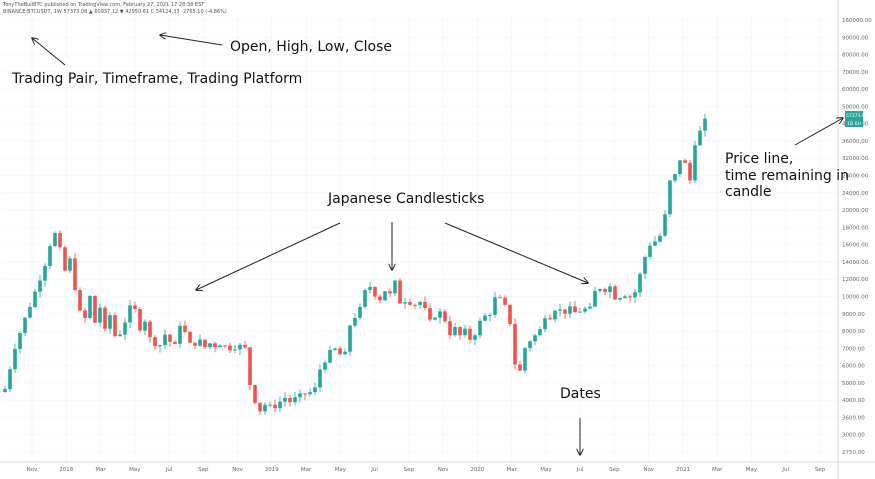 This screenshot has width=875, height=479. Describe the element at coordinates (855, 159) in the screenshot. I see `price-tick-label: 32000.00` at that location.